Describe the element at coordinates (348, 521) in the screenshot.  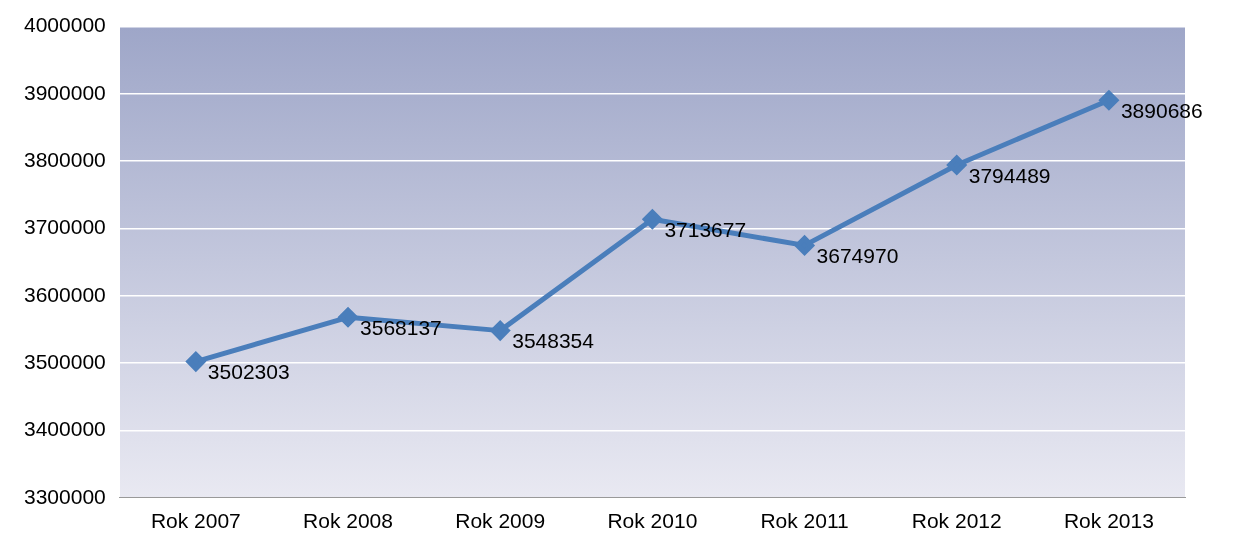
I see `x-tick-label: Rok 2008` at that location.